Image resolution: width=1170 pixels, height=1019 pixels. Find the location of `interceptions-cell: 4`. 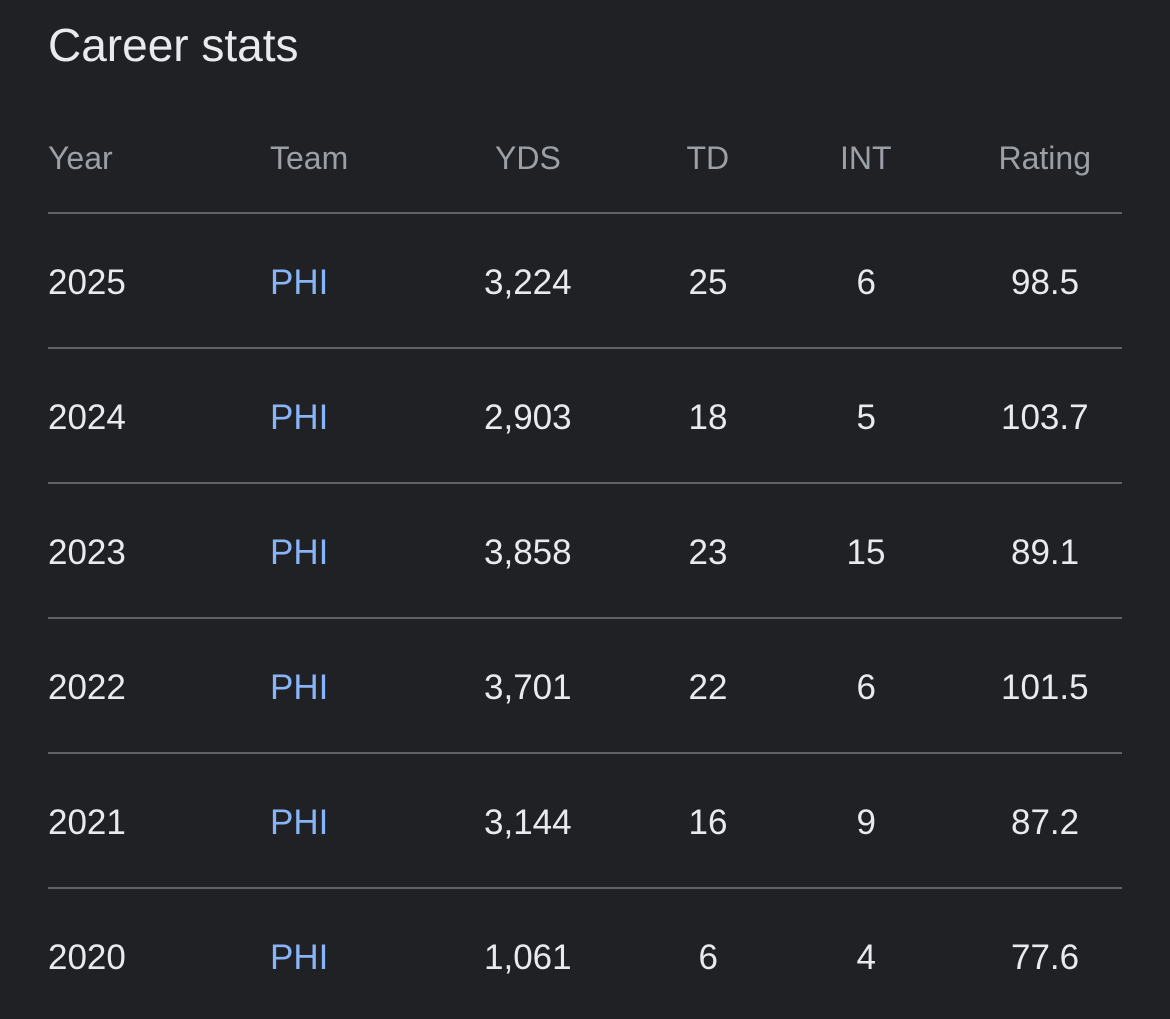

interceptions-cell: 4 is located at coordinates (866, 957).